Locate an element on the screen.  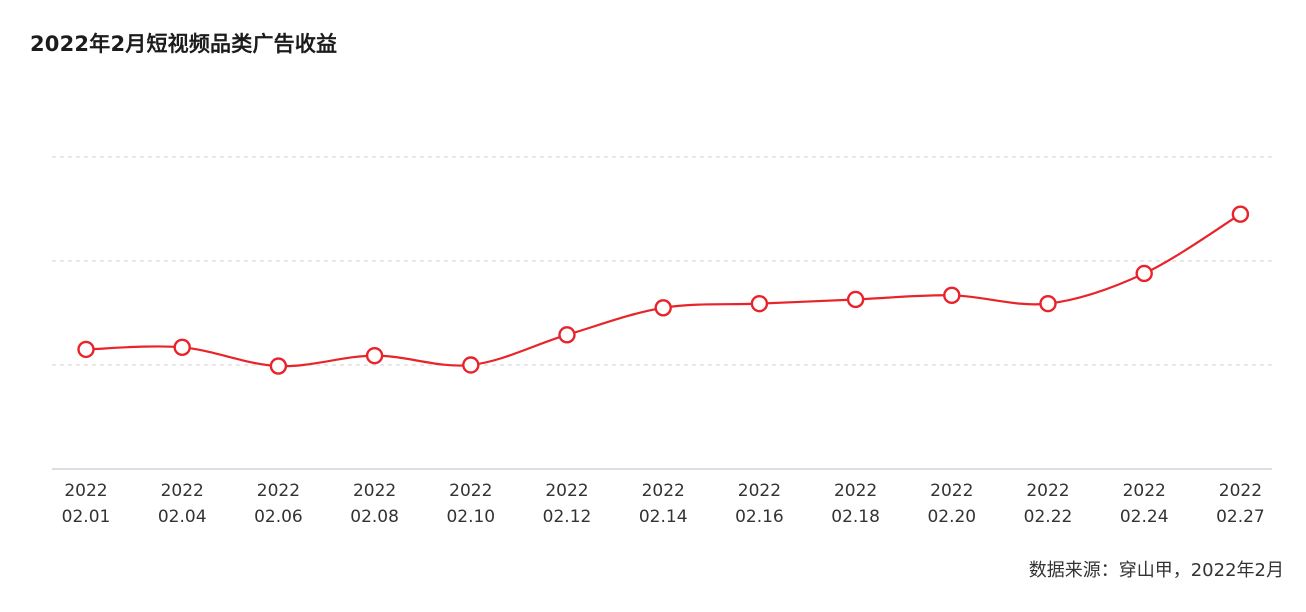
data-point-02.01 is located at coordinates (86, 349).